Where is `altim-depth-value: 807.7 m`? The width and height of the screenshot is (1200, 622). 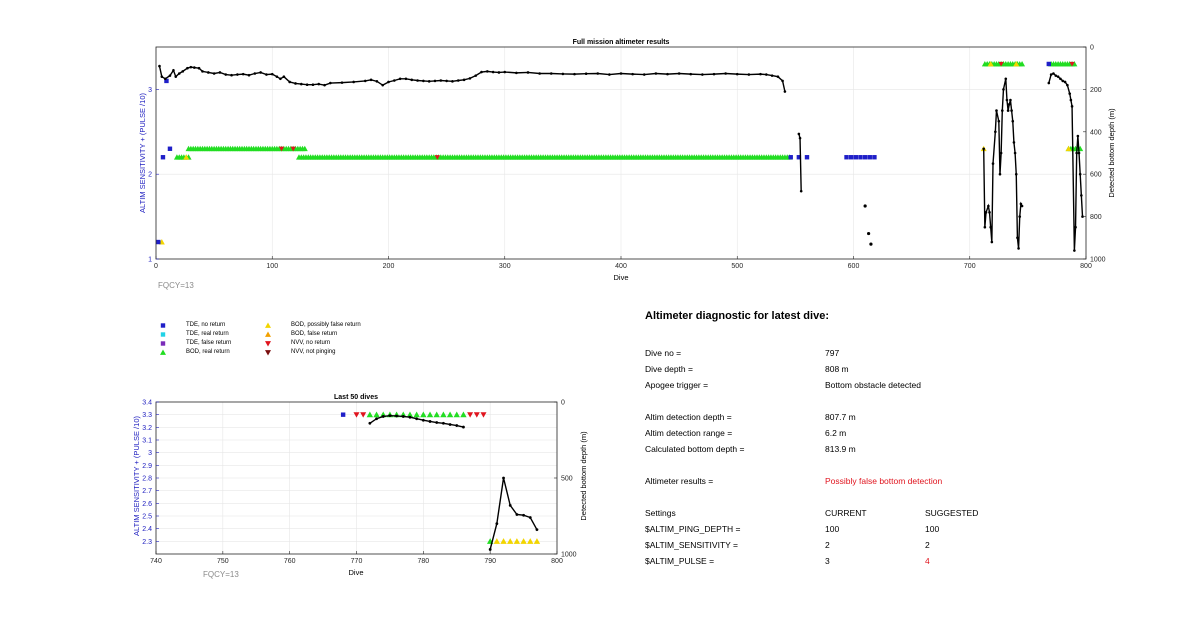 altim-depth-value: 807.7 m is located at coordinates (840, 417).